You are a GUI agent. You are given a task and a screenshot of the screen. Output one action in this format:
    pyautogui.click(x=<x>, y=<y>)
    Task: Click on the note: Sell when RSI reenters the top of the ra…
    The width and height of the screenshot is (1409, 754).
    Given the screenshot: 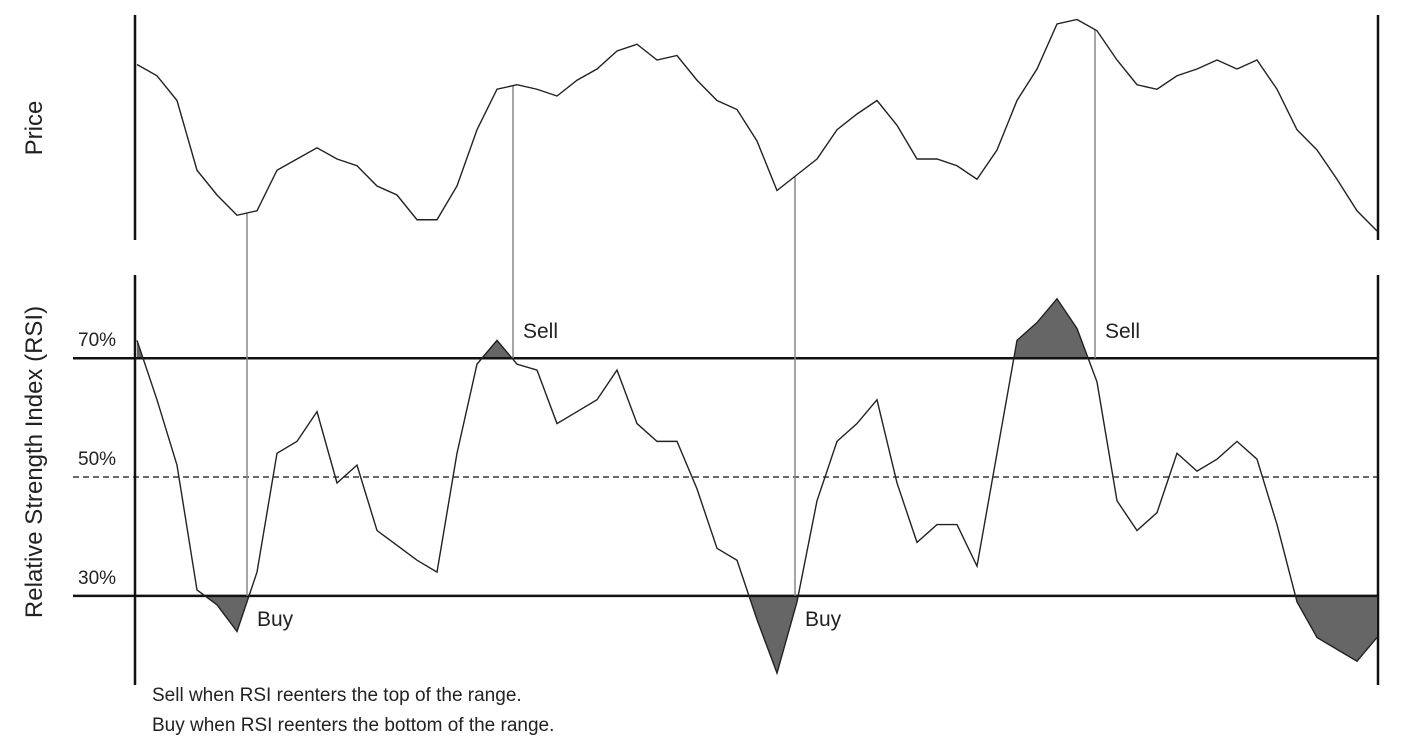 What is the action you would take?
    pyautogui.click(x=337, y=695)
    